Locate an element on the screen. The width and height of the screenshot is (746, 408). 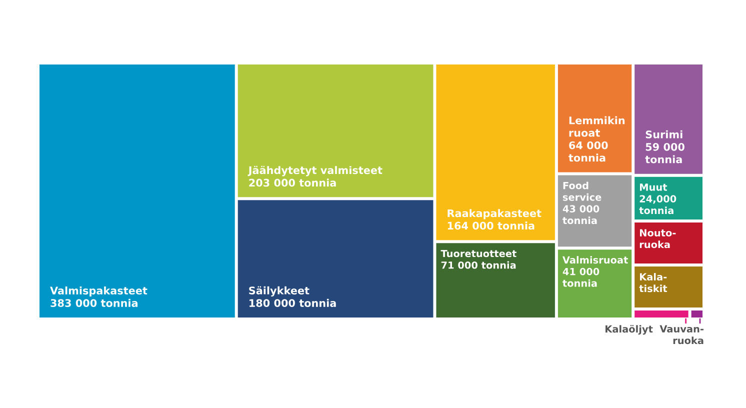
category-label: Säilykkeet is located at coordinates (279, 291).